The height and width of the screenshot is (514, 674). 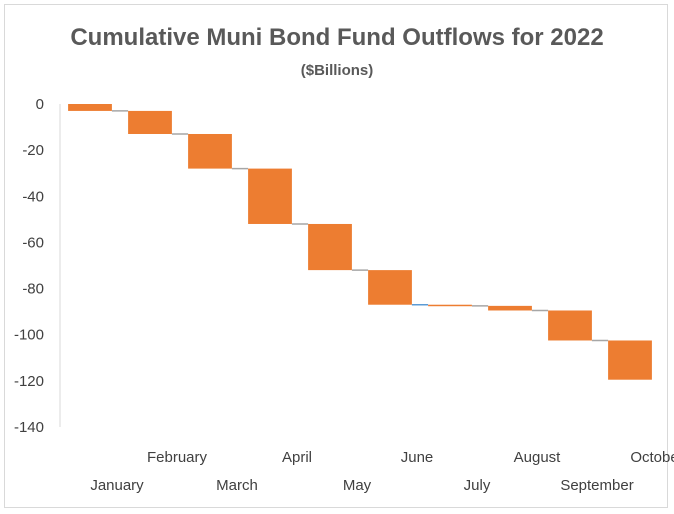 I want to click on bar-june, so click(x=390, y=287).